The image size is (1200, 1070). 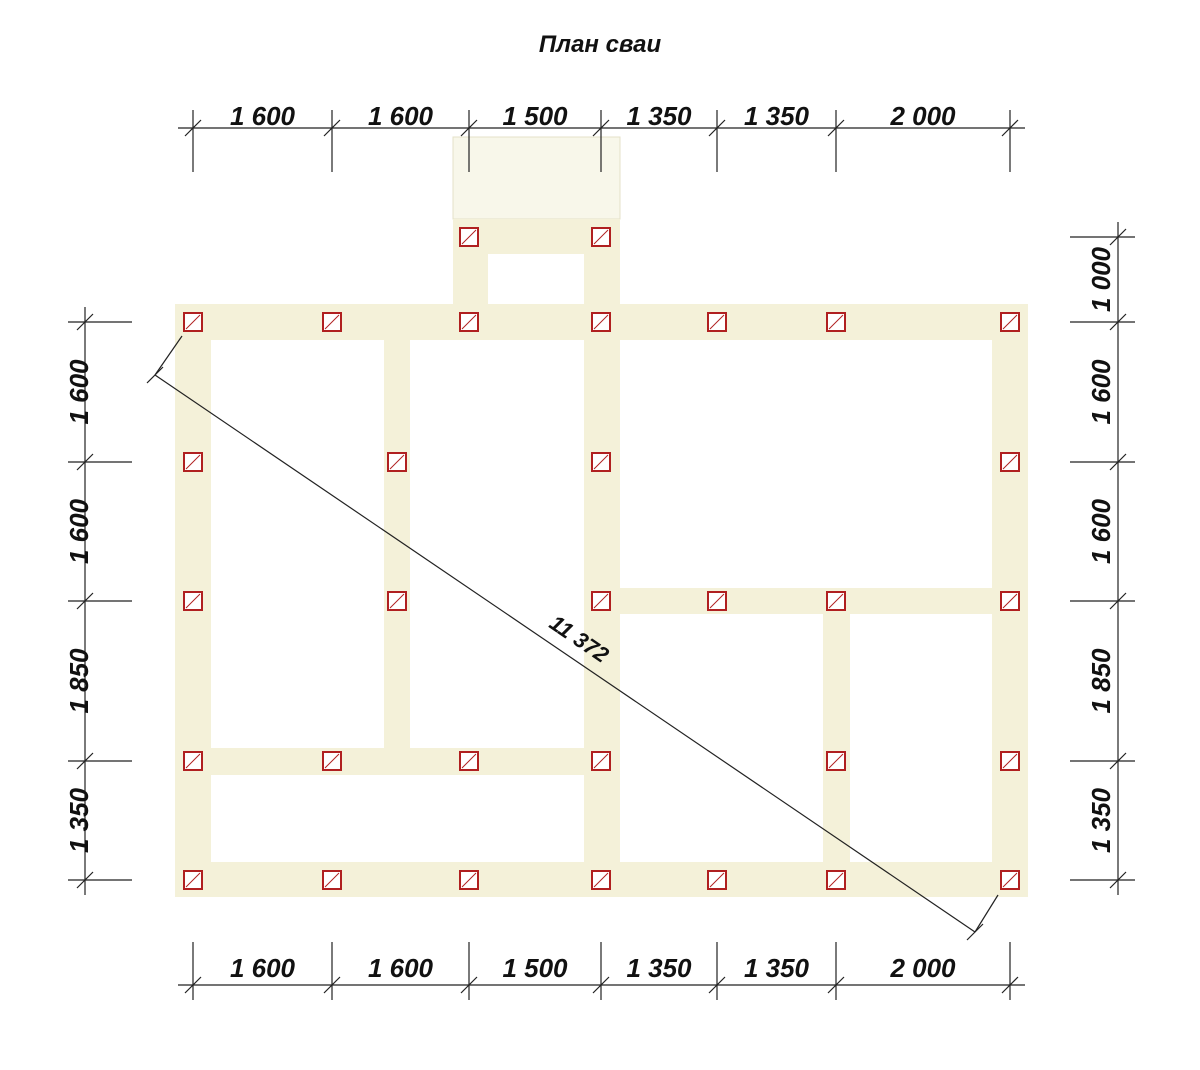 I want to click on title: План сваи, so click(x=600, y=44).